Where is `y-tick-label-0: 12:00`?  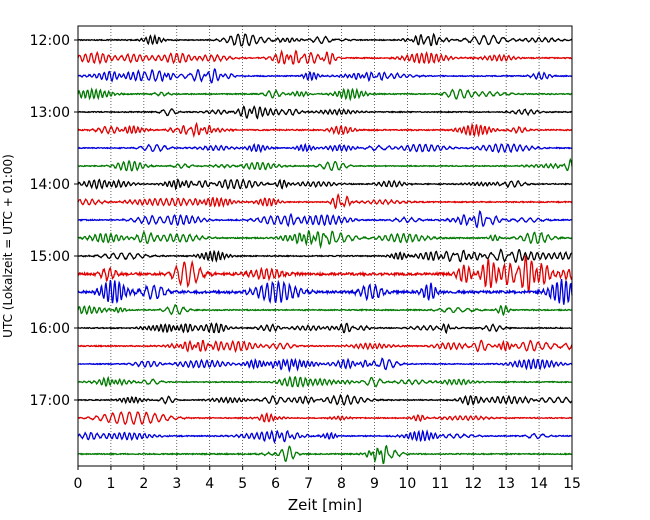
y-tick-label-0: 12:00 is located at coordinates (50, 41).